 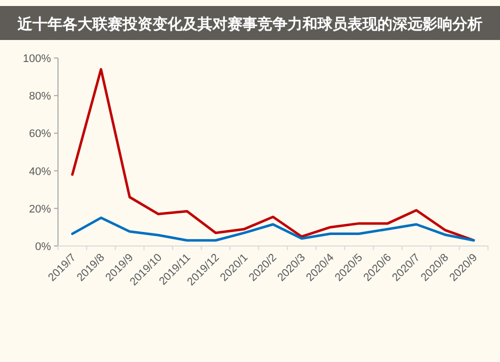 I want to click on y-tick-label: 100%, so click(x=37, y=59).